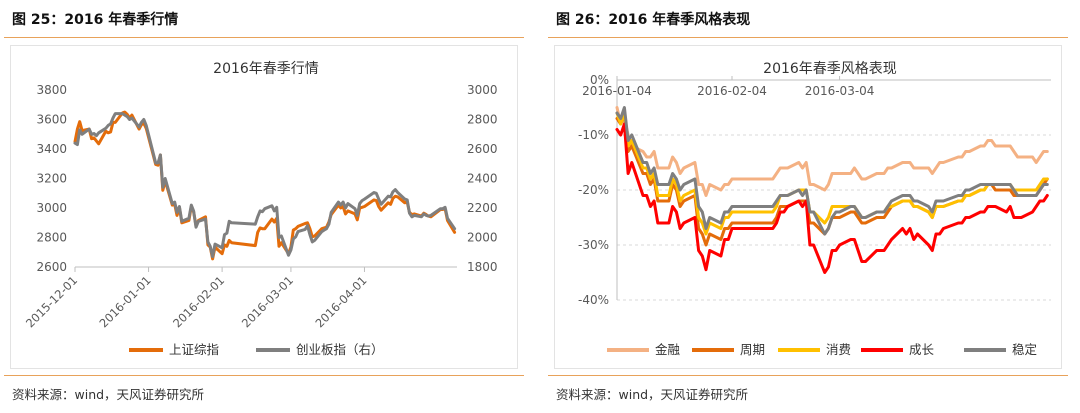 This screenshot has height=413, width=1080. What do you see at coordinates (108, 394) in the screenshot?
I see `left-source-note: 资料来源：wind，天风证券研究所` at bounding box center [108, 394].